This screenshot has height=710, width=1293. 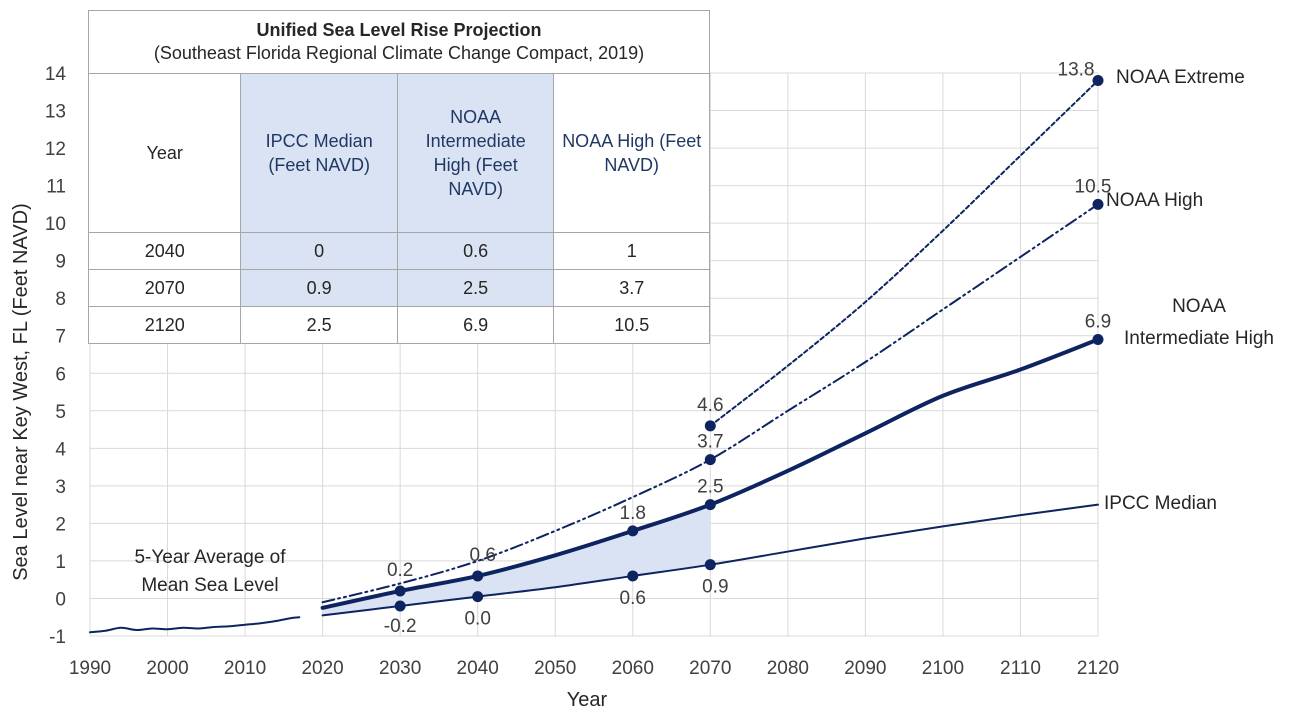 I want to click on y-tick-label: 12, so click(x=55, y=149).